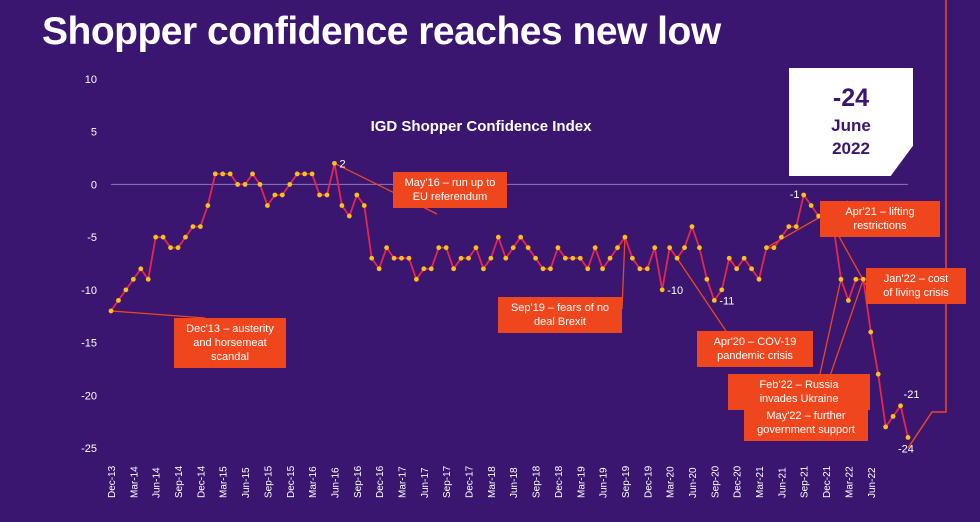 The image size is (980, 522). I want to click on annotation-line: invades Ukraine, so click(799, 399).